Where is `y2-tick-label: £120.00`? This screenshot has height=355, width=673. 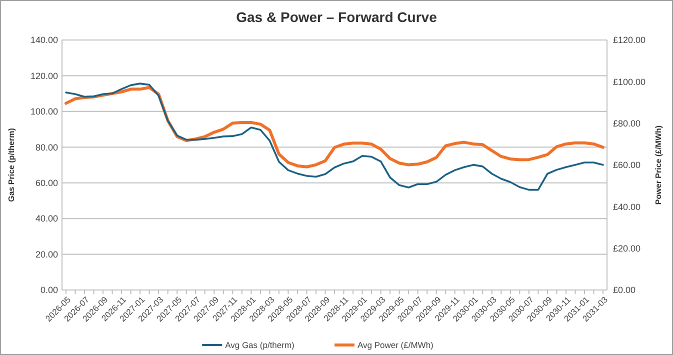
y2-tick-label: £120.00 is located at coordinates (629, 40).